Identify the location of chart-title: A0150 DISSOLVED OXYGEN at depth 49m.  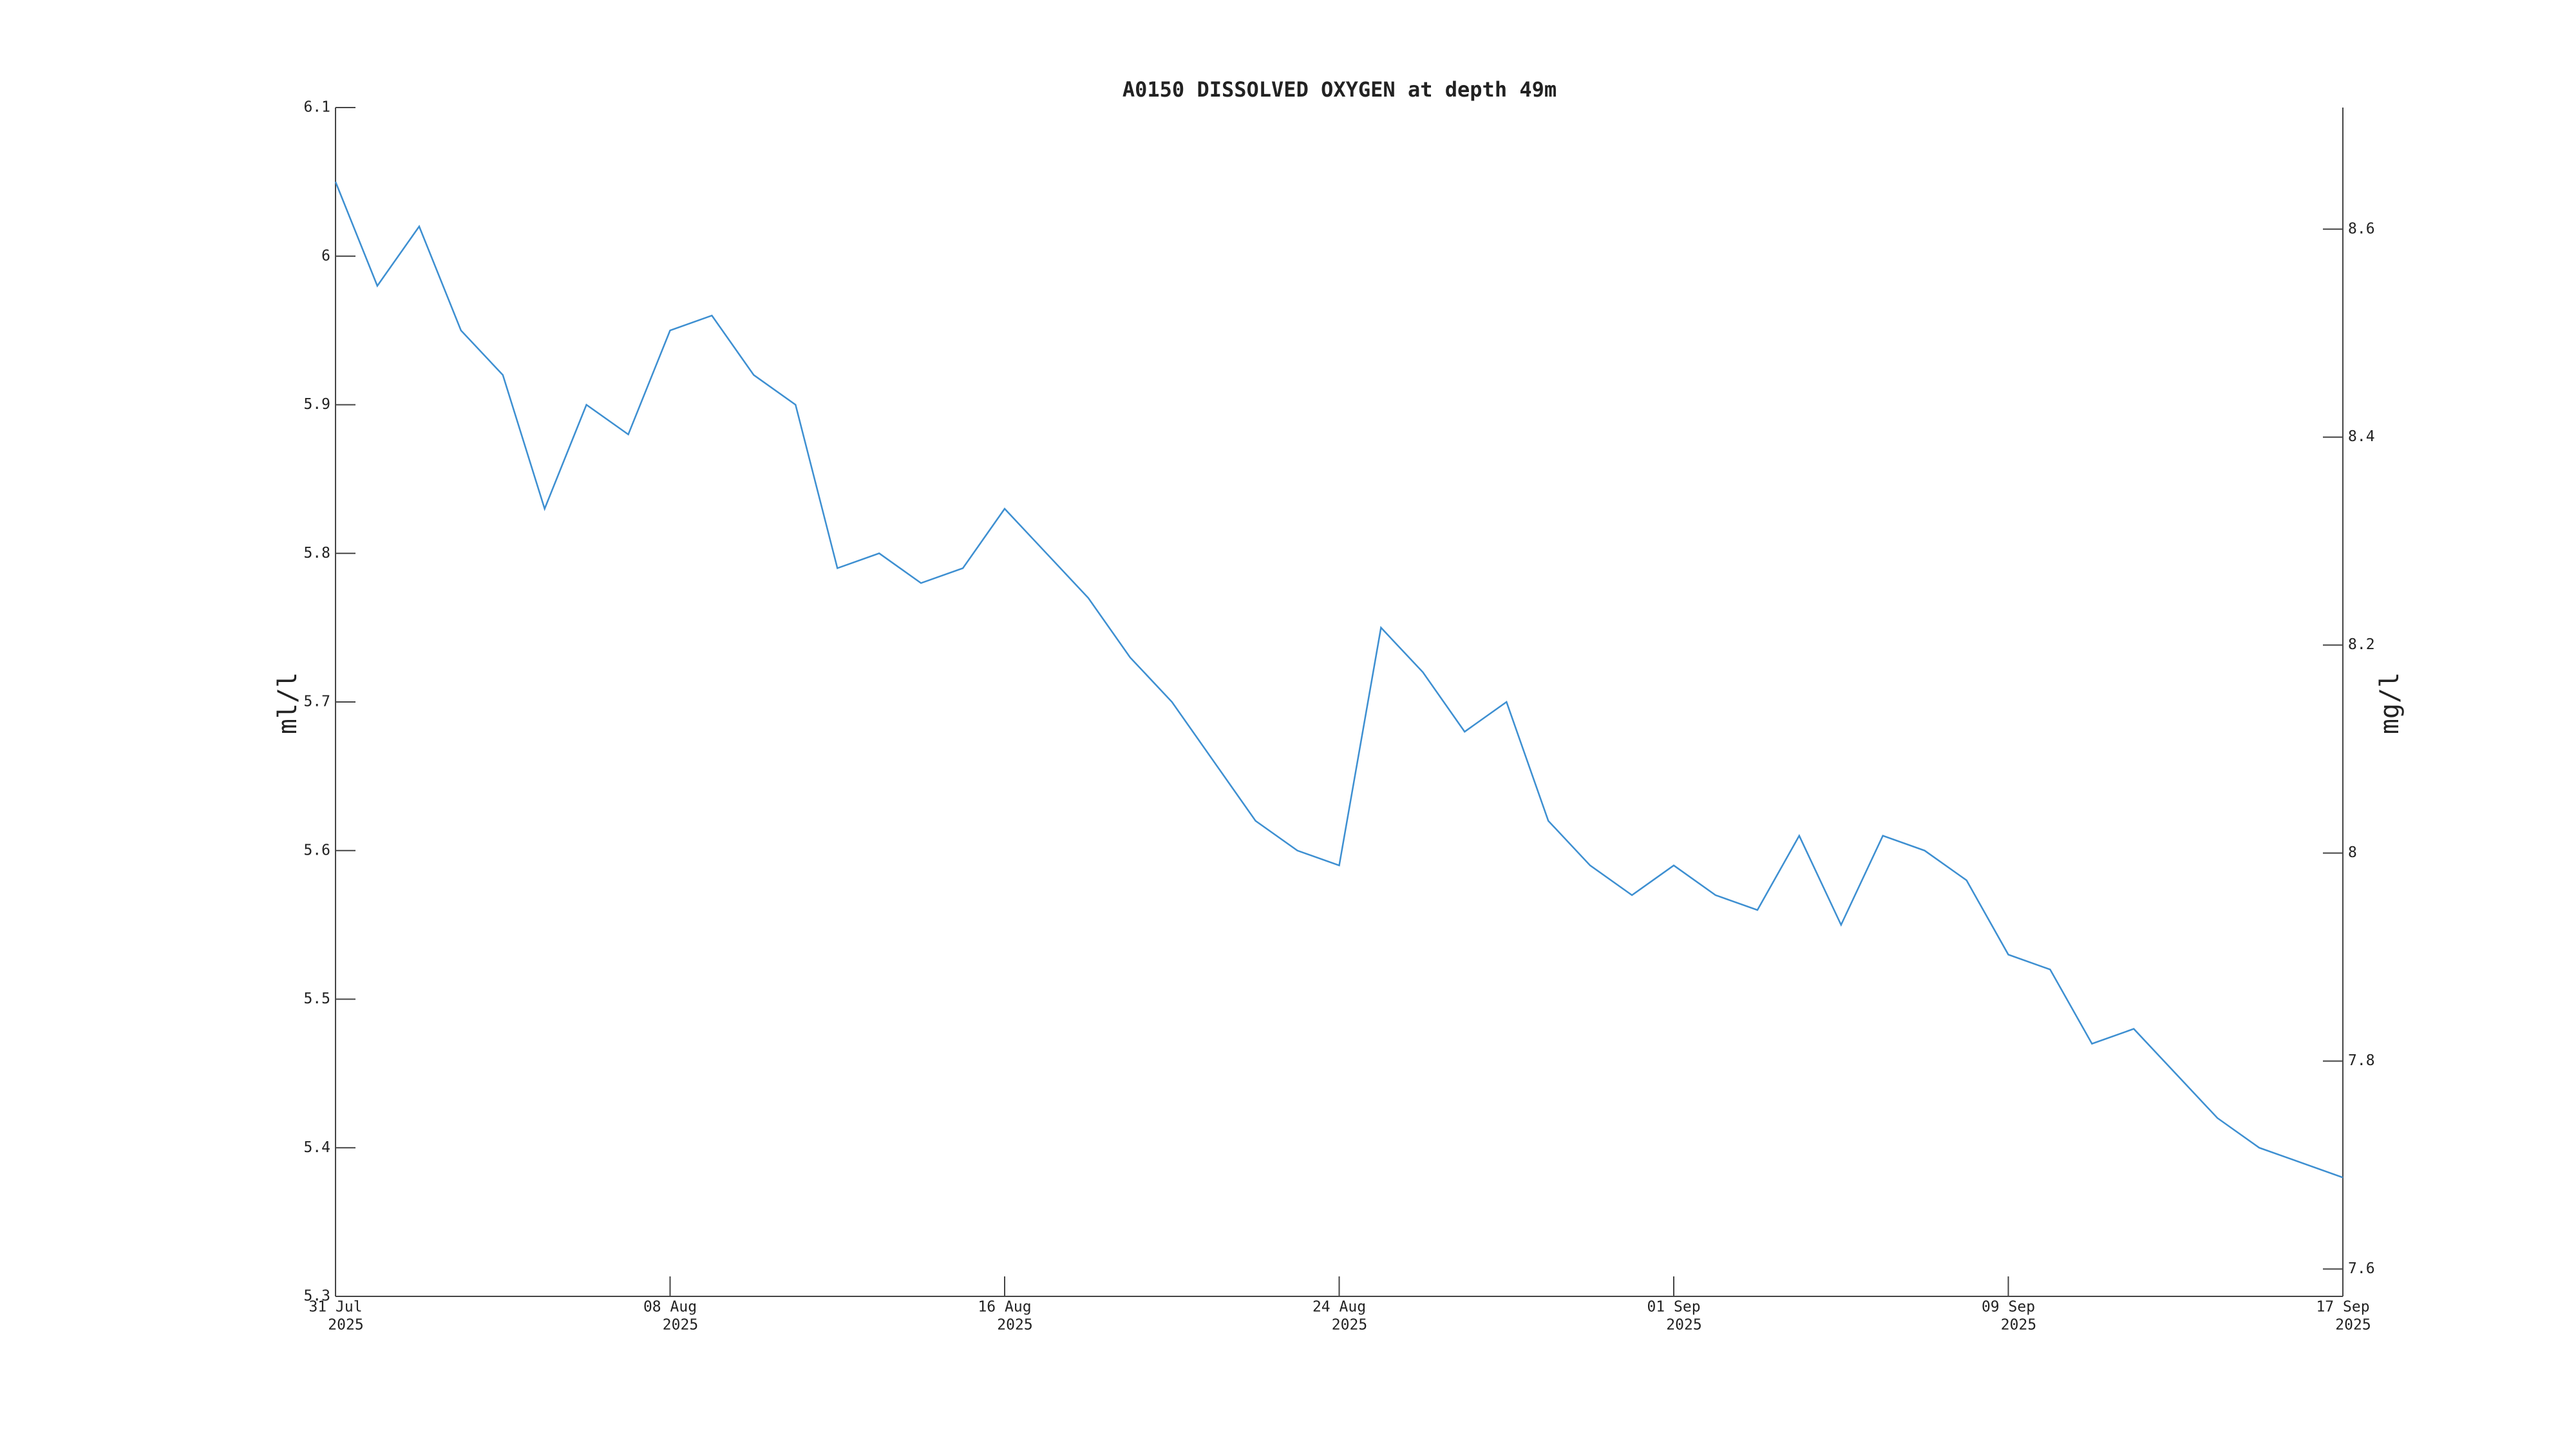
(1339, 89).